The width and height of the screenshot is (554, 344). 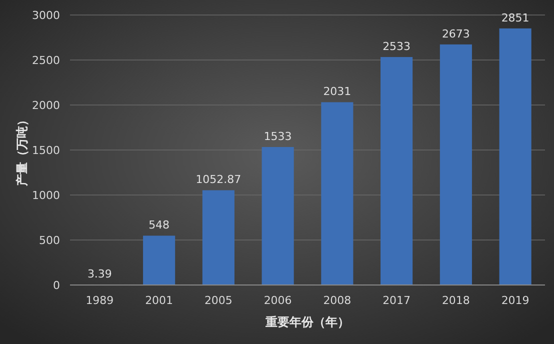 I want to click on y-tick-label: 1500, so click(x=46, y=150).